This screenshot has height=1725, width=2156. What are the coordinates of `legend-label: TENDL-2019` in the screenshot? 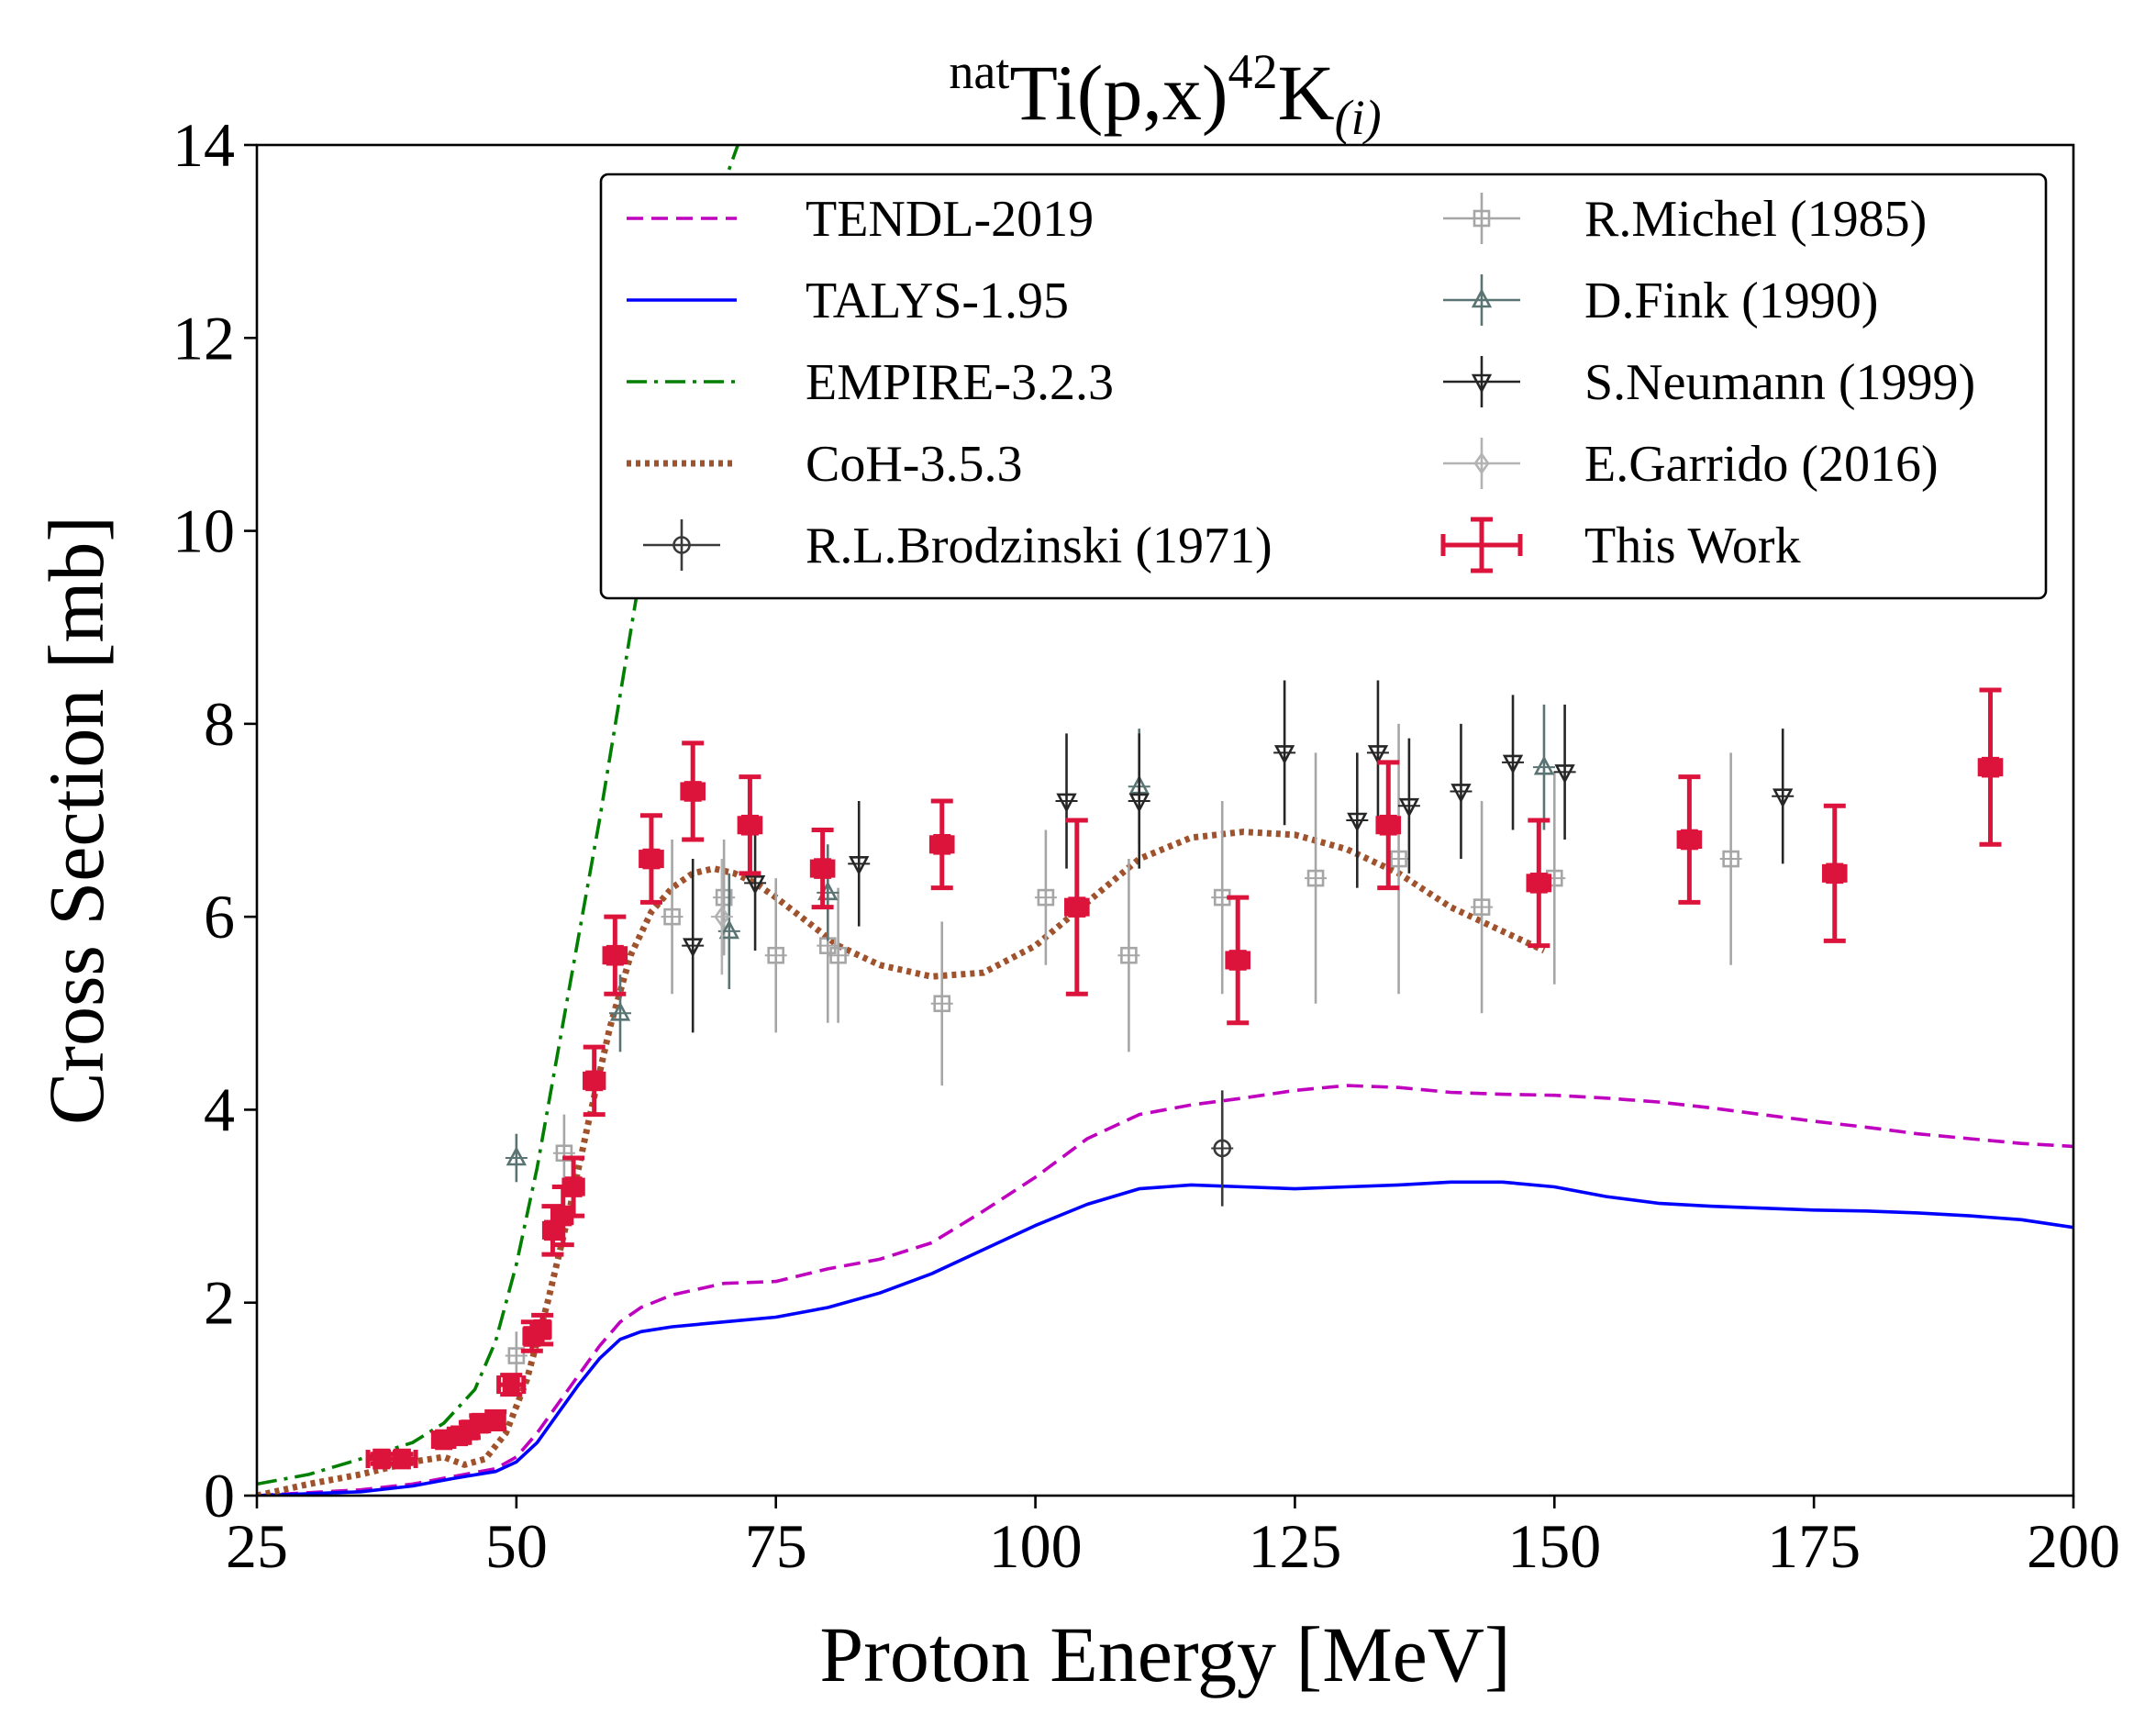 It's located at (950, 219).